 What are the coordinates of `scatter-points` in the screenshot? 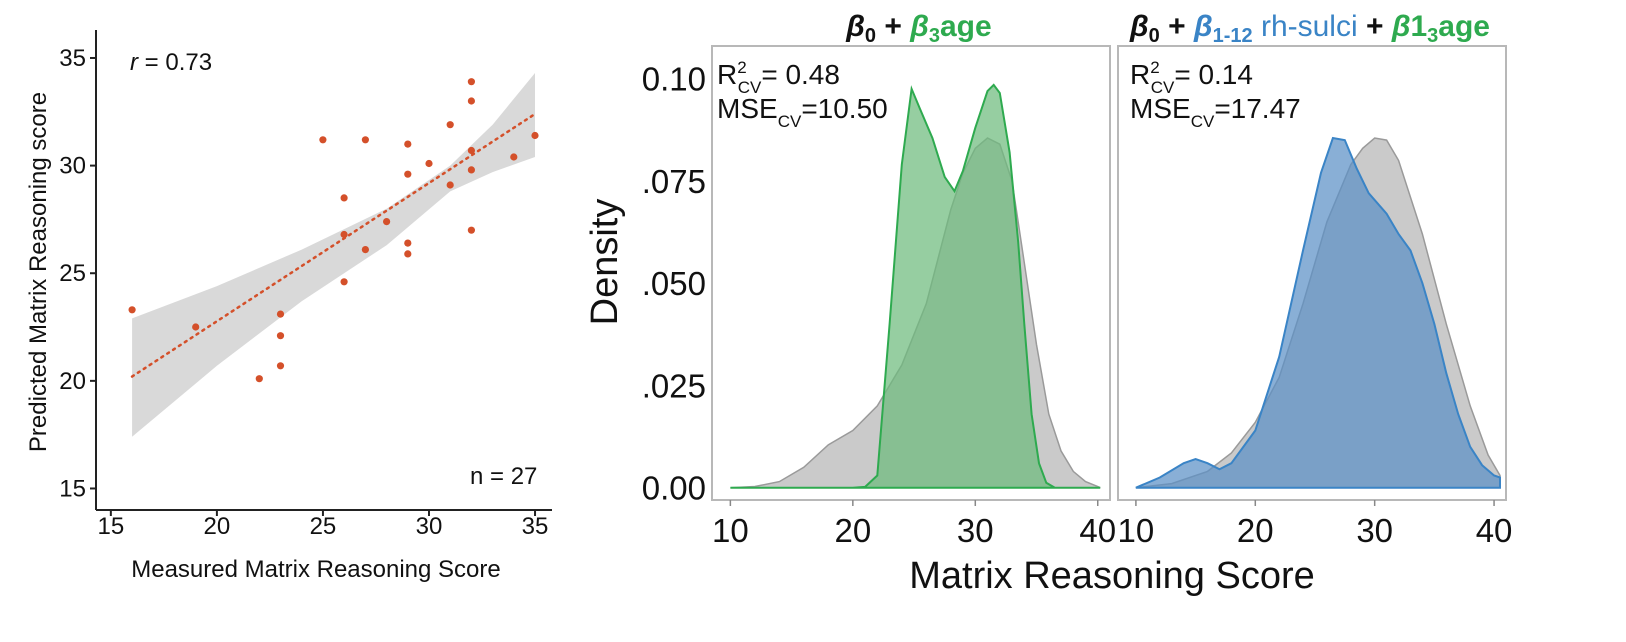 It's located at (333, 230).